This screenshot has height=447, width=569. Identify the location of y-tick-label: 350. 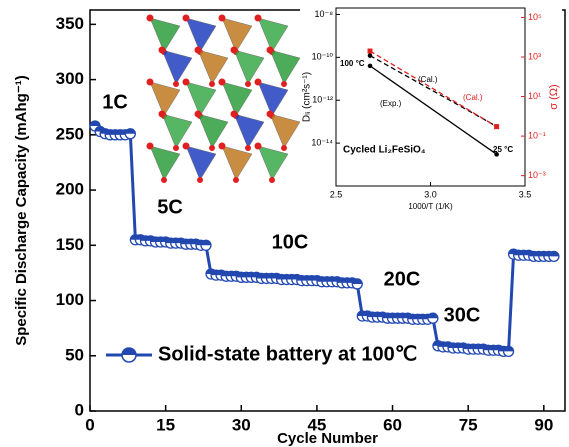
(70, 23).